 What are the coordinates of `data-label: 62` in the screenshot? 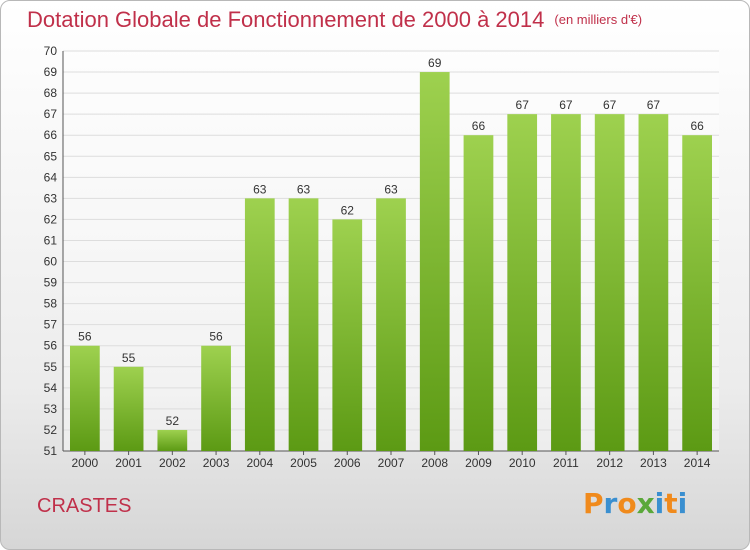 It's located at (348, 210).